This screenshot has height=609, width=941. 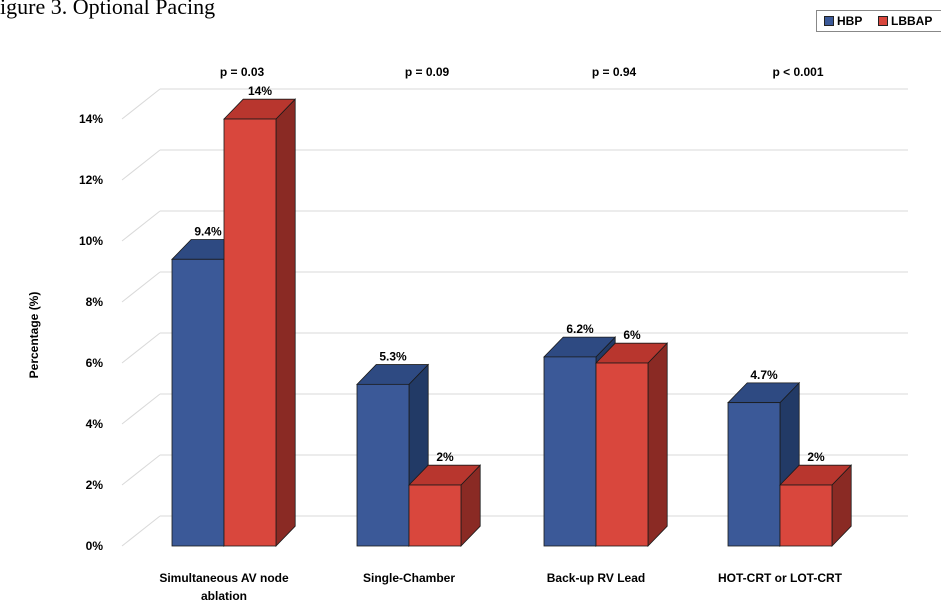 I want to click on figure-title: igure 3. Optional Pacing, so click(x=108, y=9).